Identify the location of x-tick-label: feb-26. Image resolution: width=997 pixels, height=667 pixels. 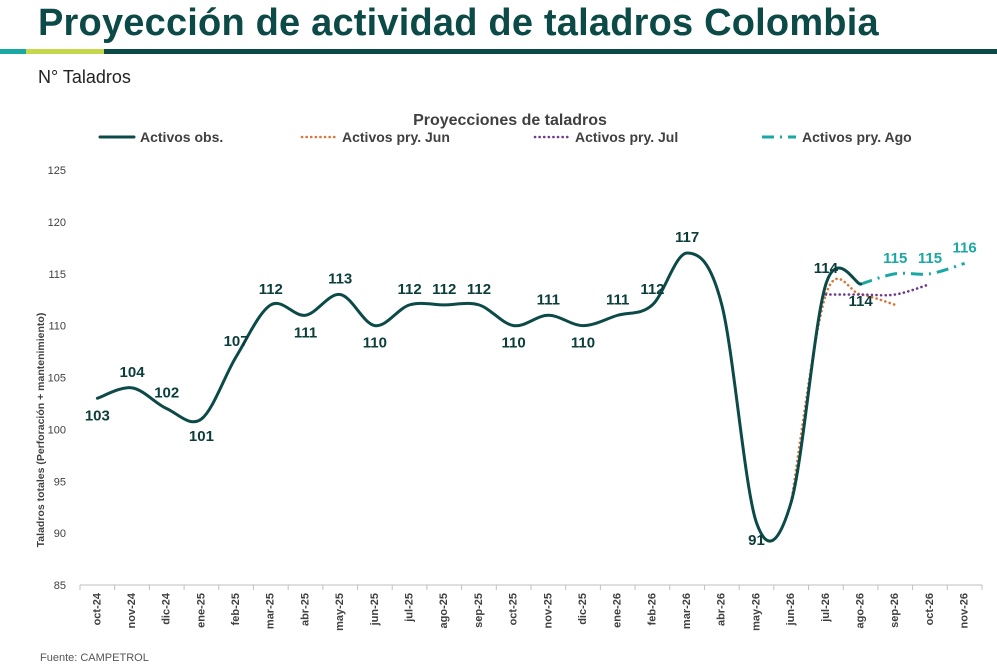
(652, 609).